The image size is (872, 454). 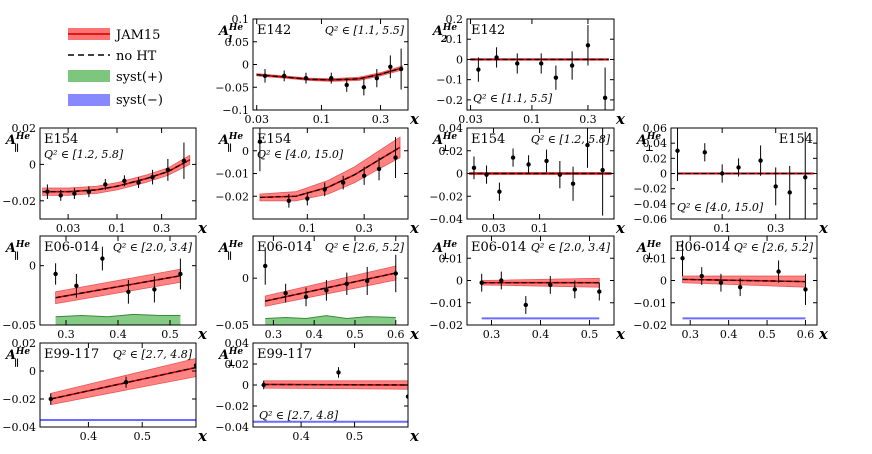 What do you see at coordinates (137, 35) in the screenshot?
I see `legend-label-jam15: JAM15` at bounding box center [137, 35].